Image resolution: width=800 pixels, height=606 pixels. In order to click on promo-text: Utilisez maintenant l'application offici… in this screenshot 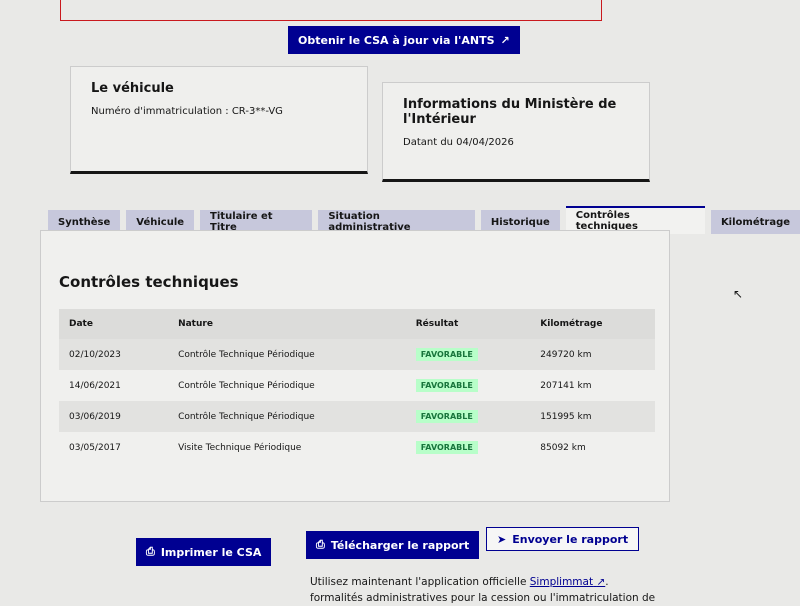, I will do `click(420, 582)`.